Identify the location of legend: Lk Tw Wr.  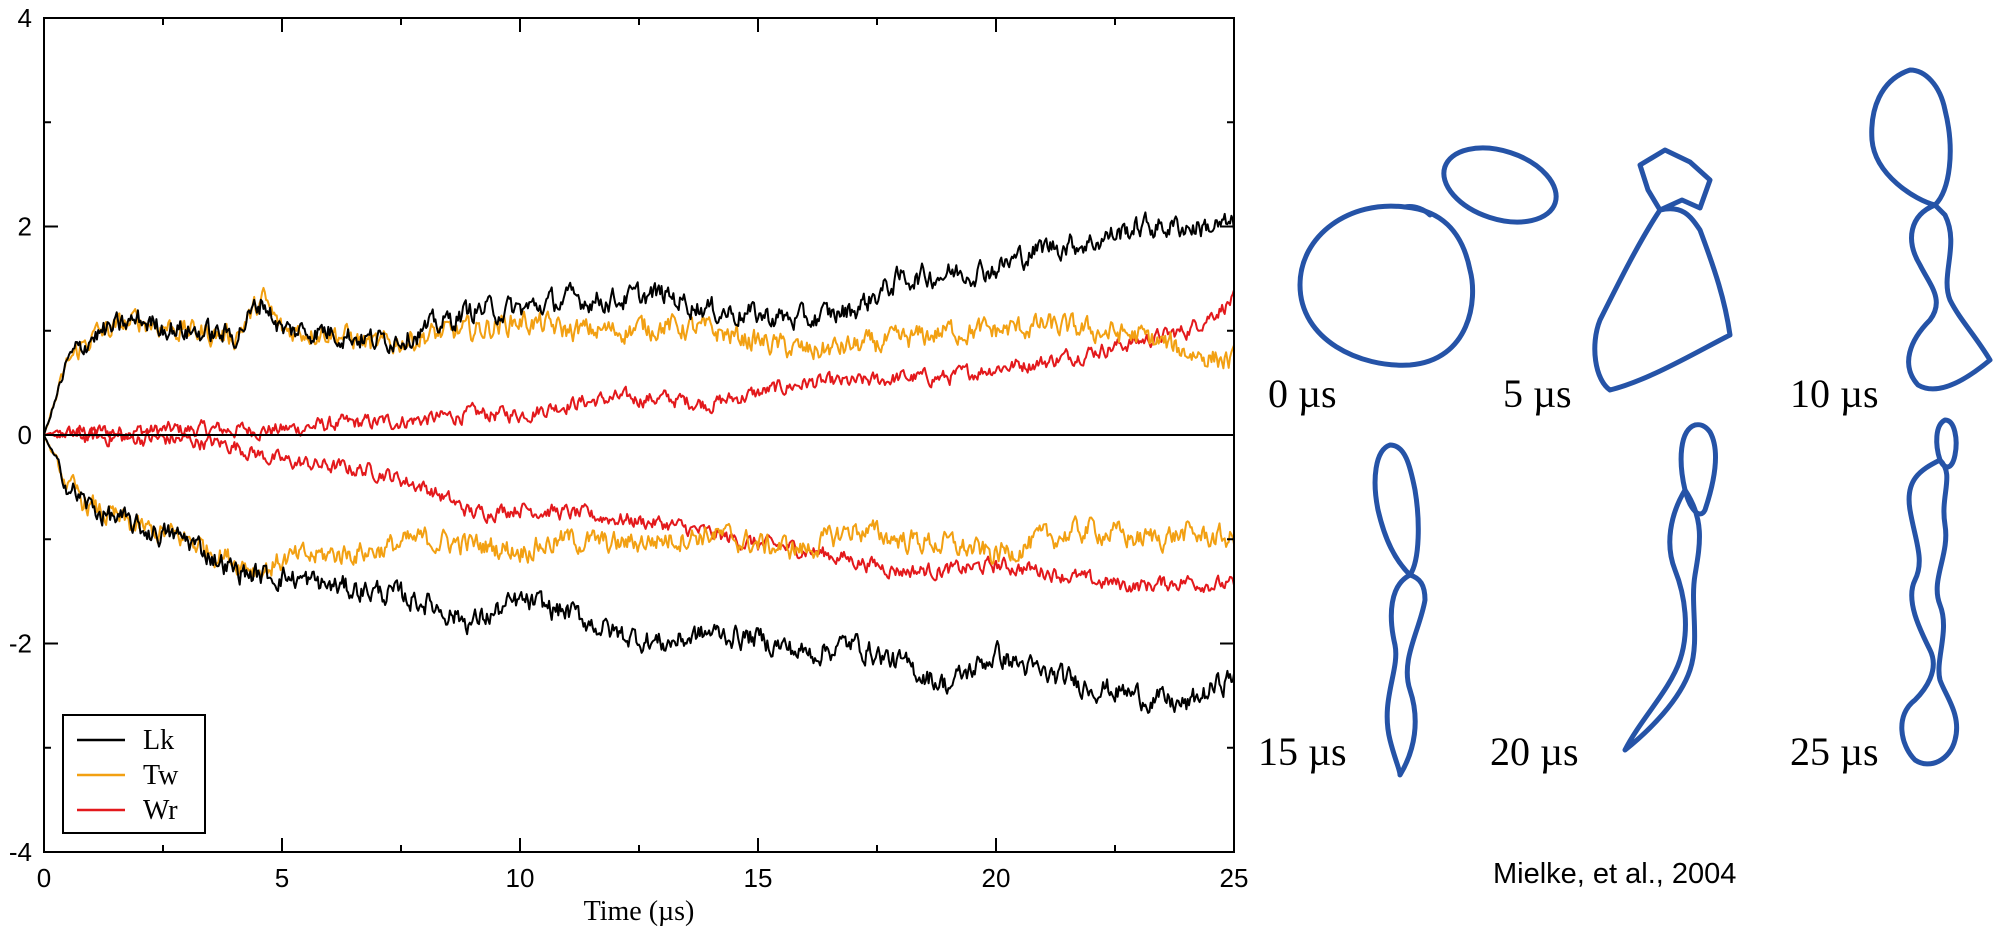
(134, 774).